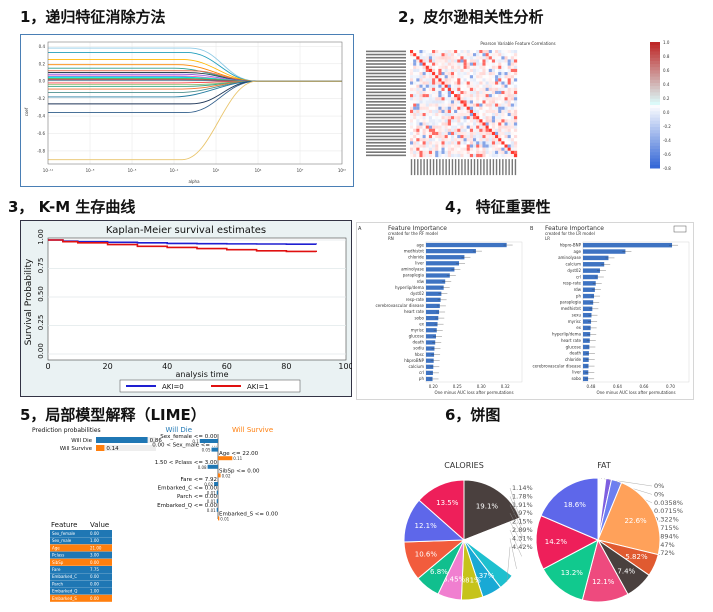 The height and width of the screenshot is (612, 713). What do you see at coordinates (41, 237) in the screenshot?
I see `km-ytick: 1.00` at bounding box center [41, 237].